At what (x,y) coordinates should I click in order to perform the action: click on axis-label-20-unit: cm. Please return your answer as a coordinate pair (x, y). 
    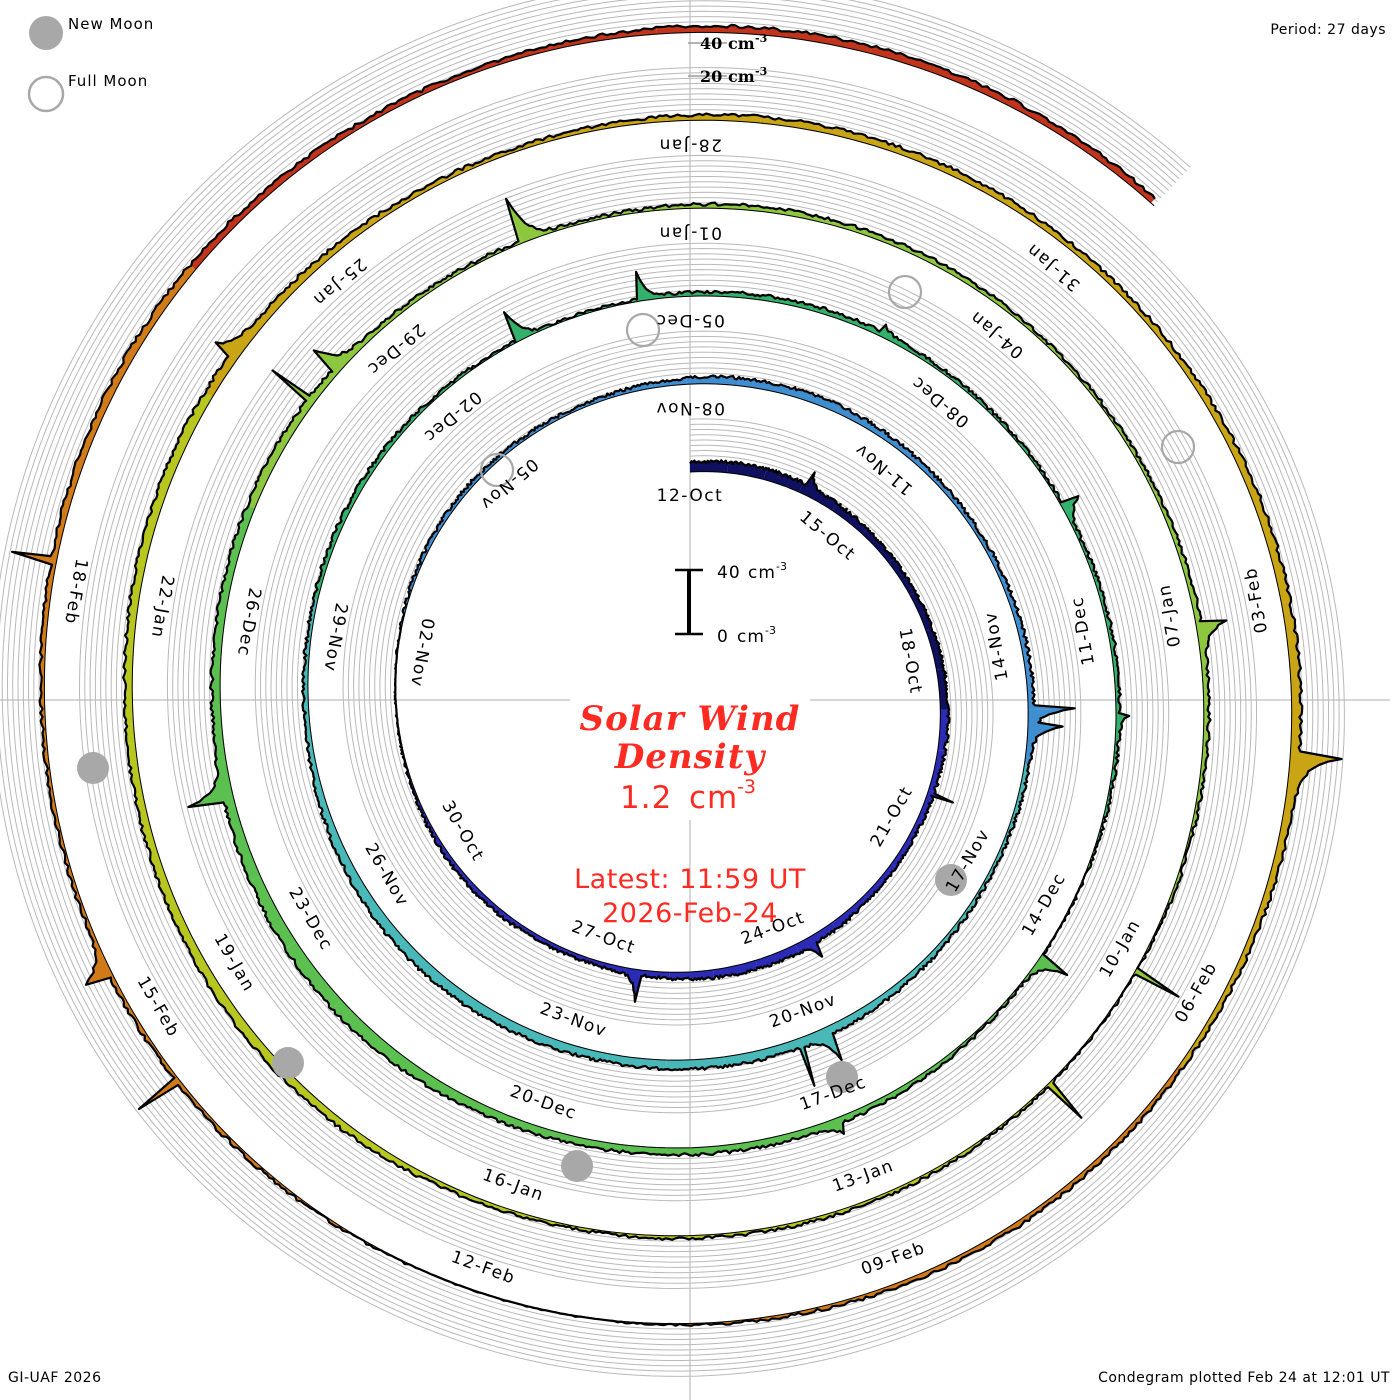
    Looking at the image, I should click on (741, 76).